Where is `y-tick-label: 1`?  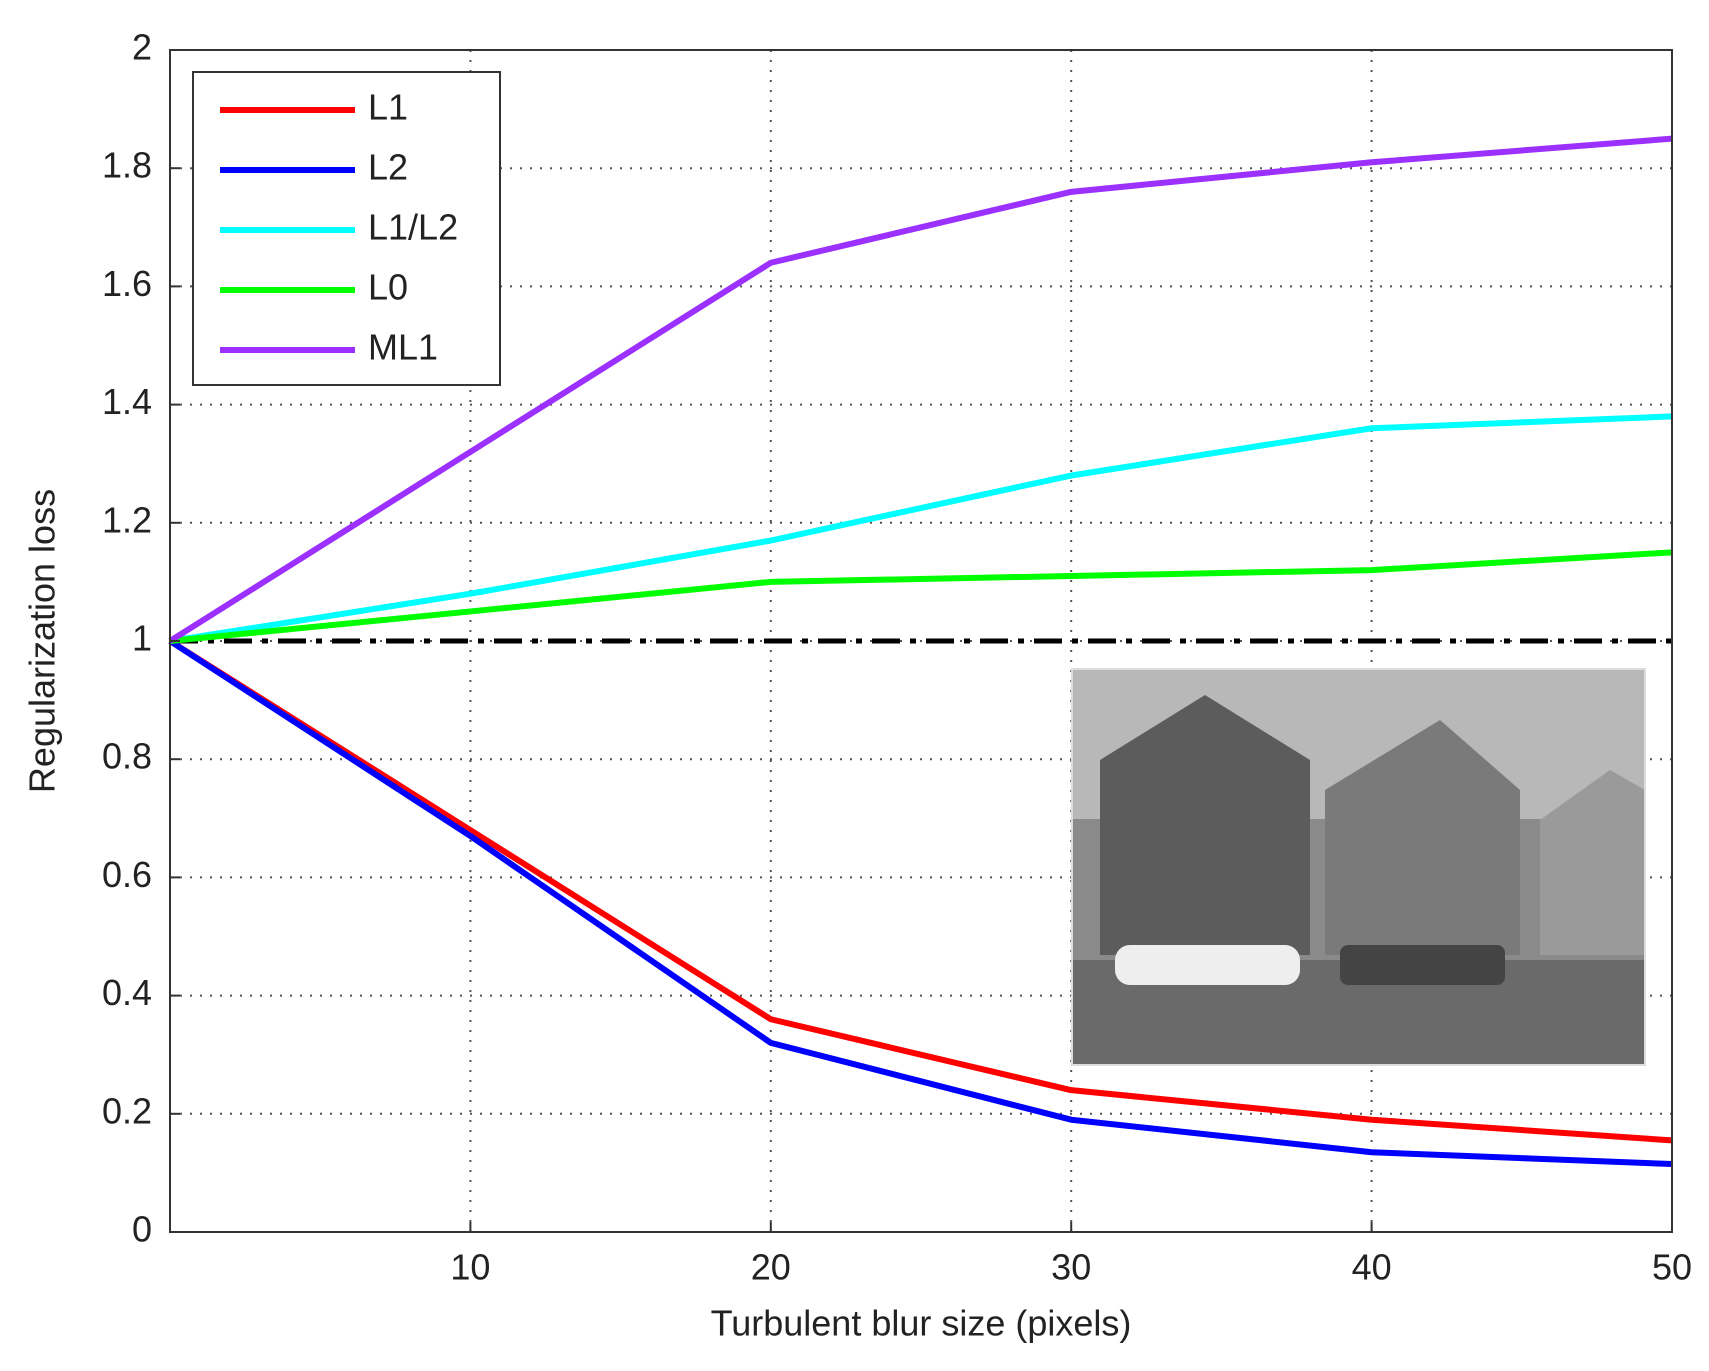 y-tick-label: 1 is located at coordinates (142, 638).